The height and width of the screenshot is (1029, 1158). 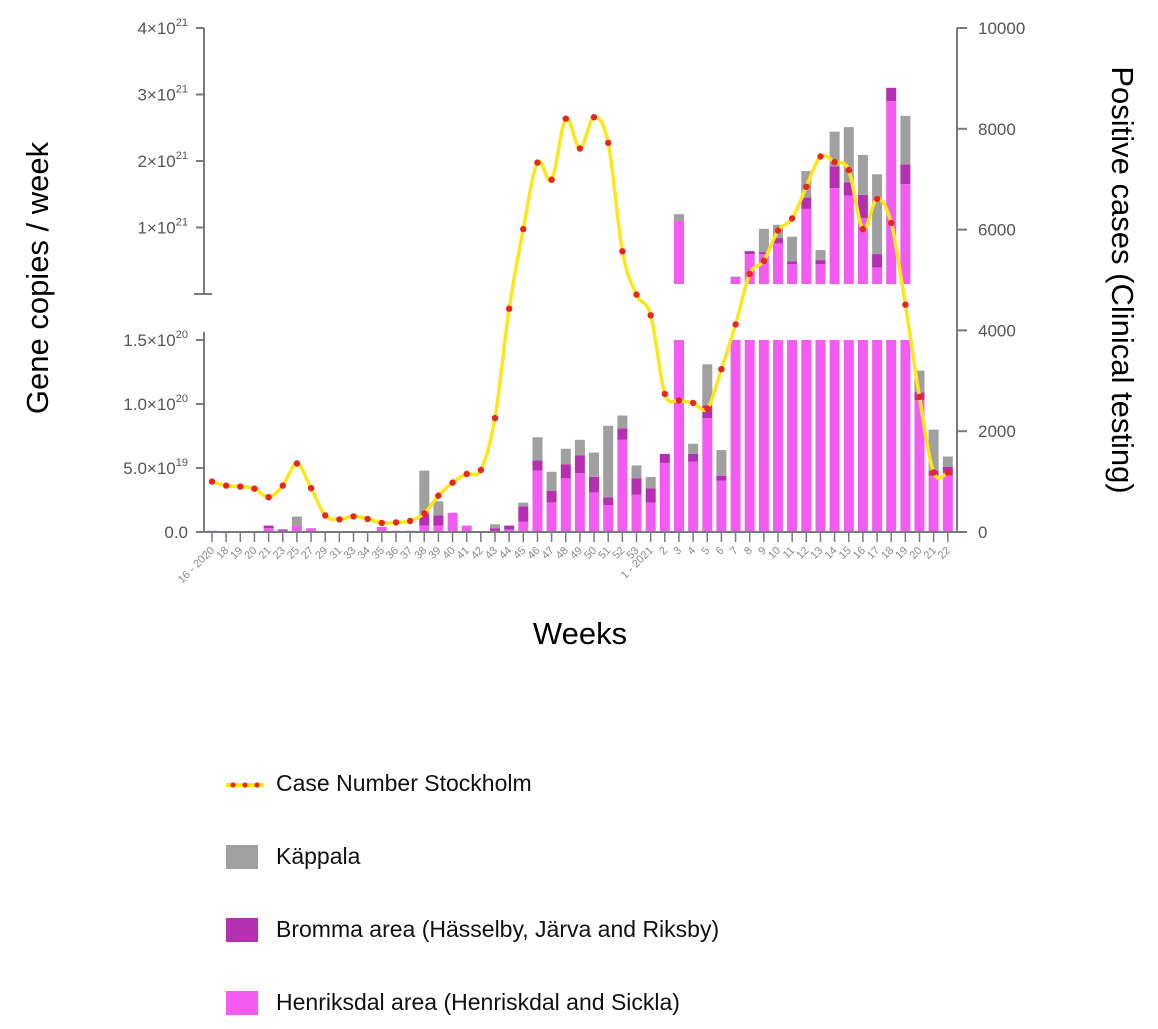 I want to click on left-lower-tick-label: 1.5×10²⁰, so click(x=155, y=339).